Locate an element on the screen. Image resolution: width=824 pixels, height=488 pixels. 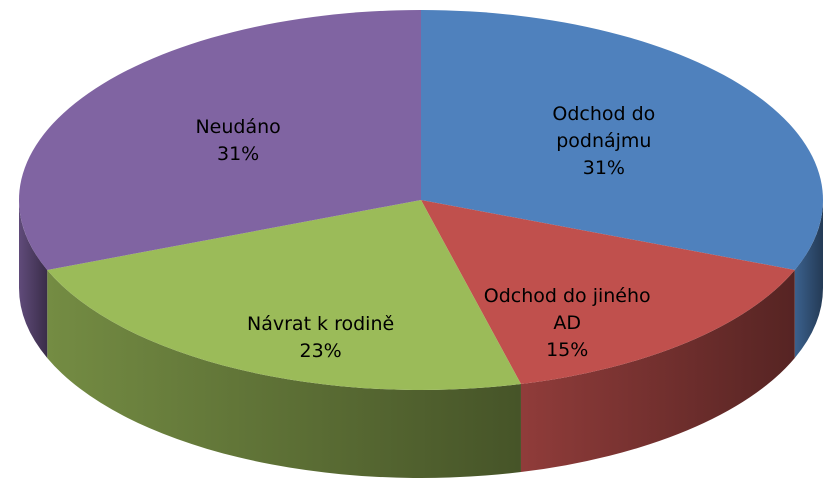
slice-label: Odchod do jiného AD 15% is located at coordinates (567, 323).